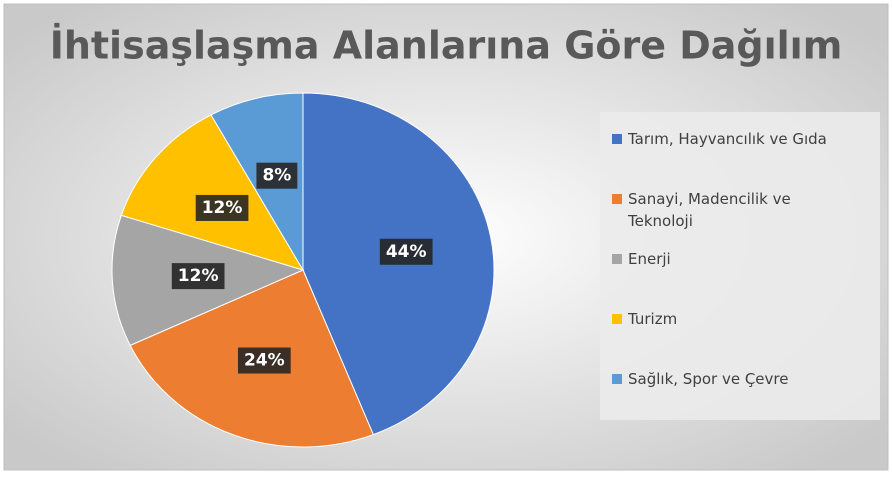 Image resolution: width=892 pixels, height=477 pixels. I want to click on legend-item: Sanayi, Madencilik ve Teknoloji, so click(737, 210).